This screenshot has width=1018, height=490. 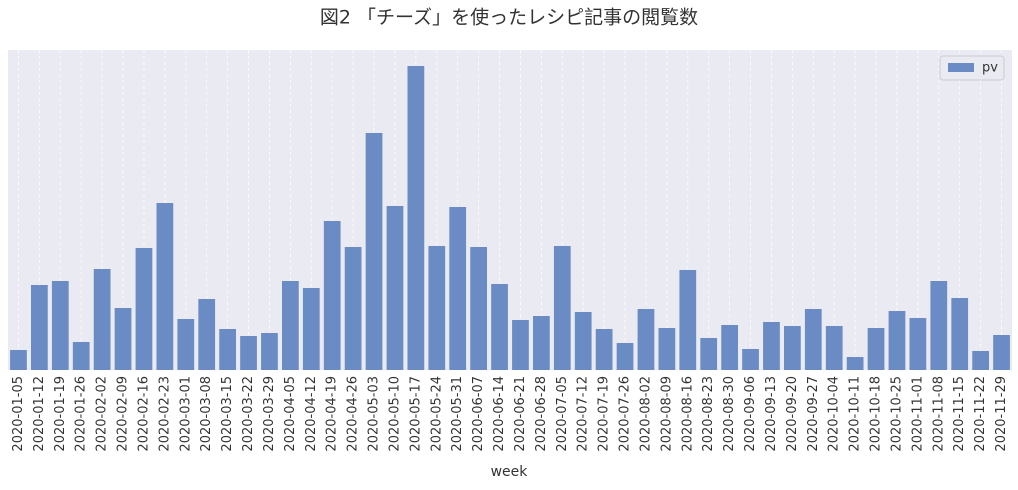 What do you see at coordinates (750, 414) in the screenshot?
I see `x-tick-label: 2020-09-06` at bounding box center [750, 414].